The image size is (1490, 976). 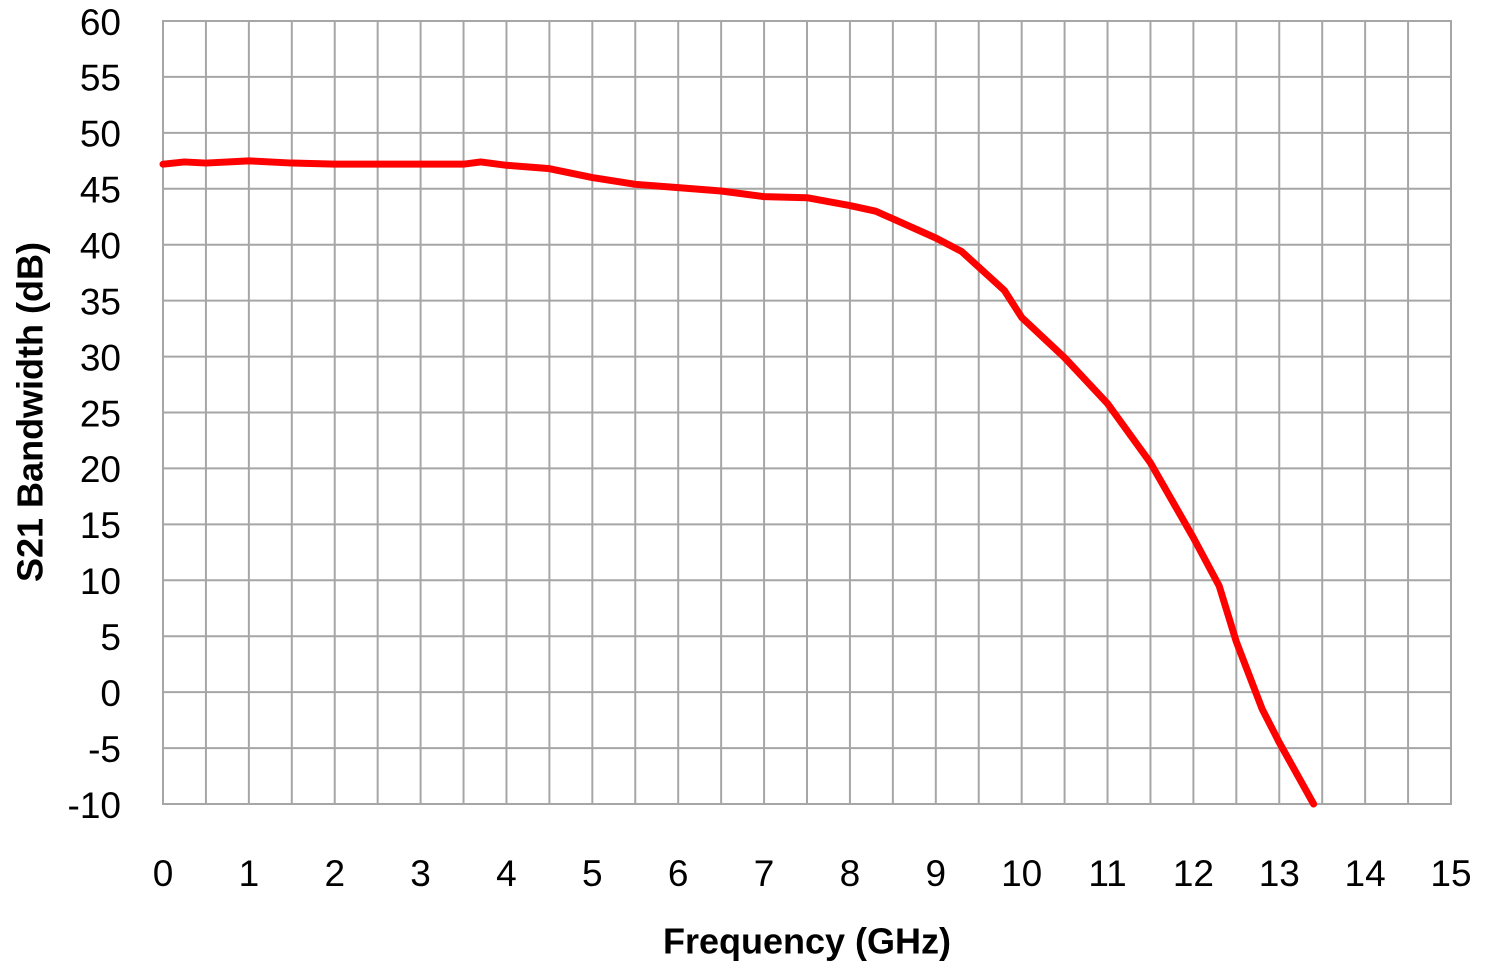 What do you see at coordinates (100, 245) in the screenshot?
I see `y-tick-label: 40` at bounding box center [100, 245].